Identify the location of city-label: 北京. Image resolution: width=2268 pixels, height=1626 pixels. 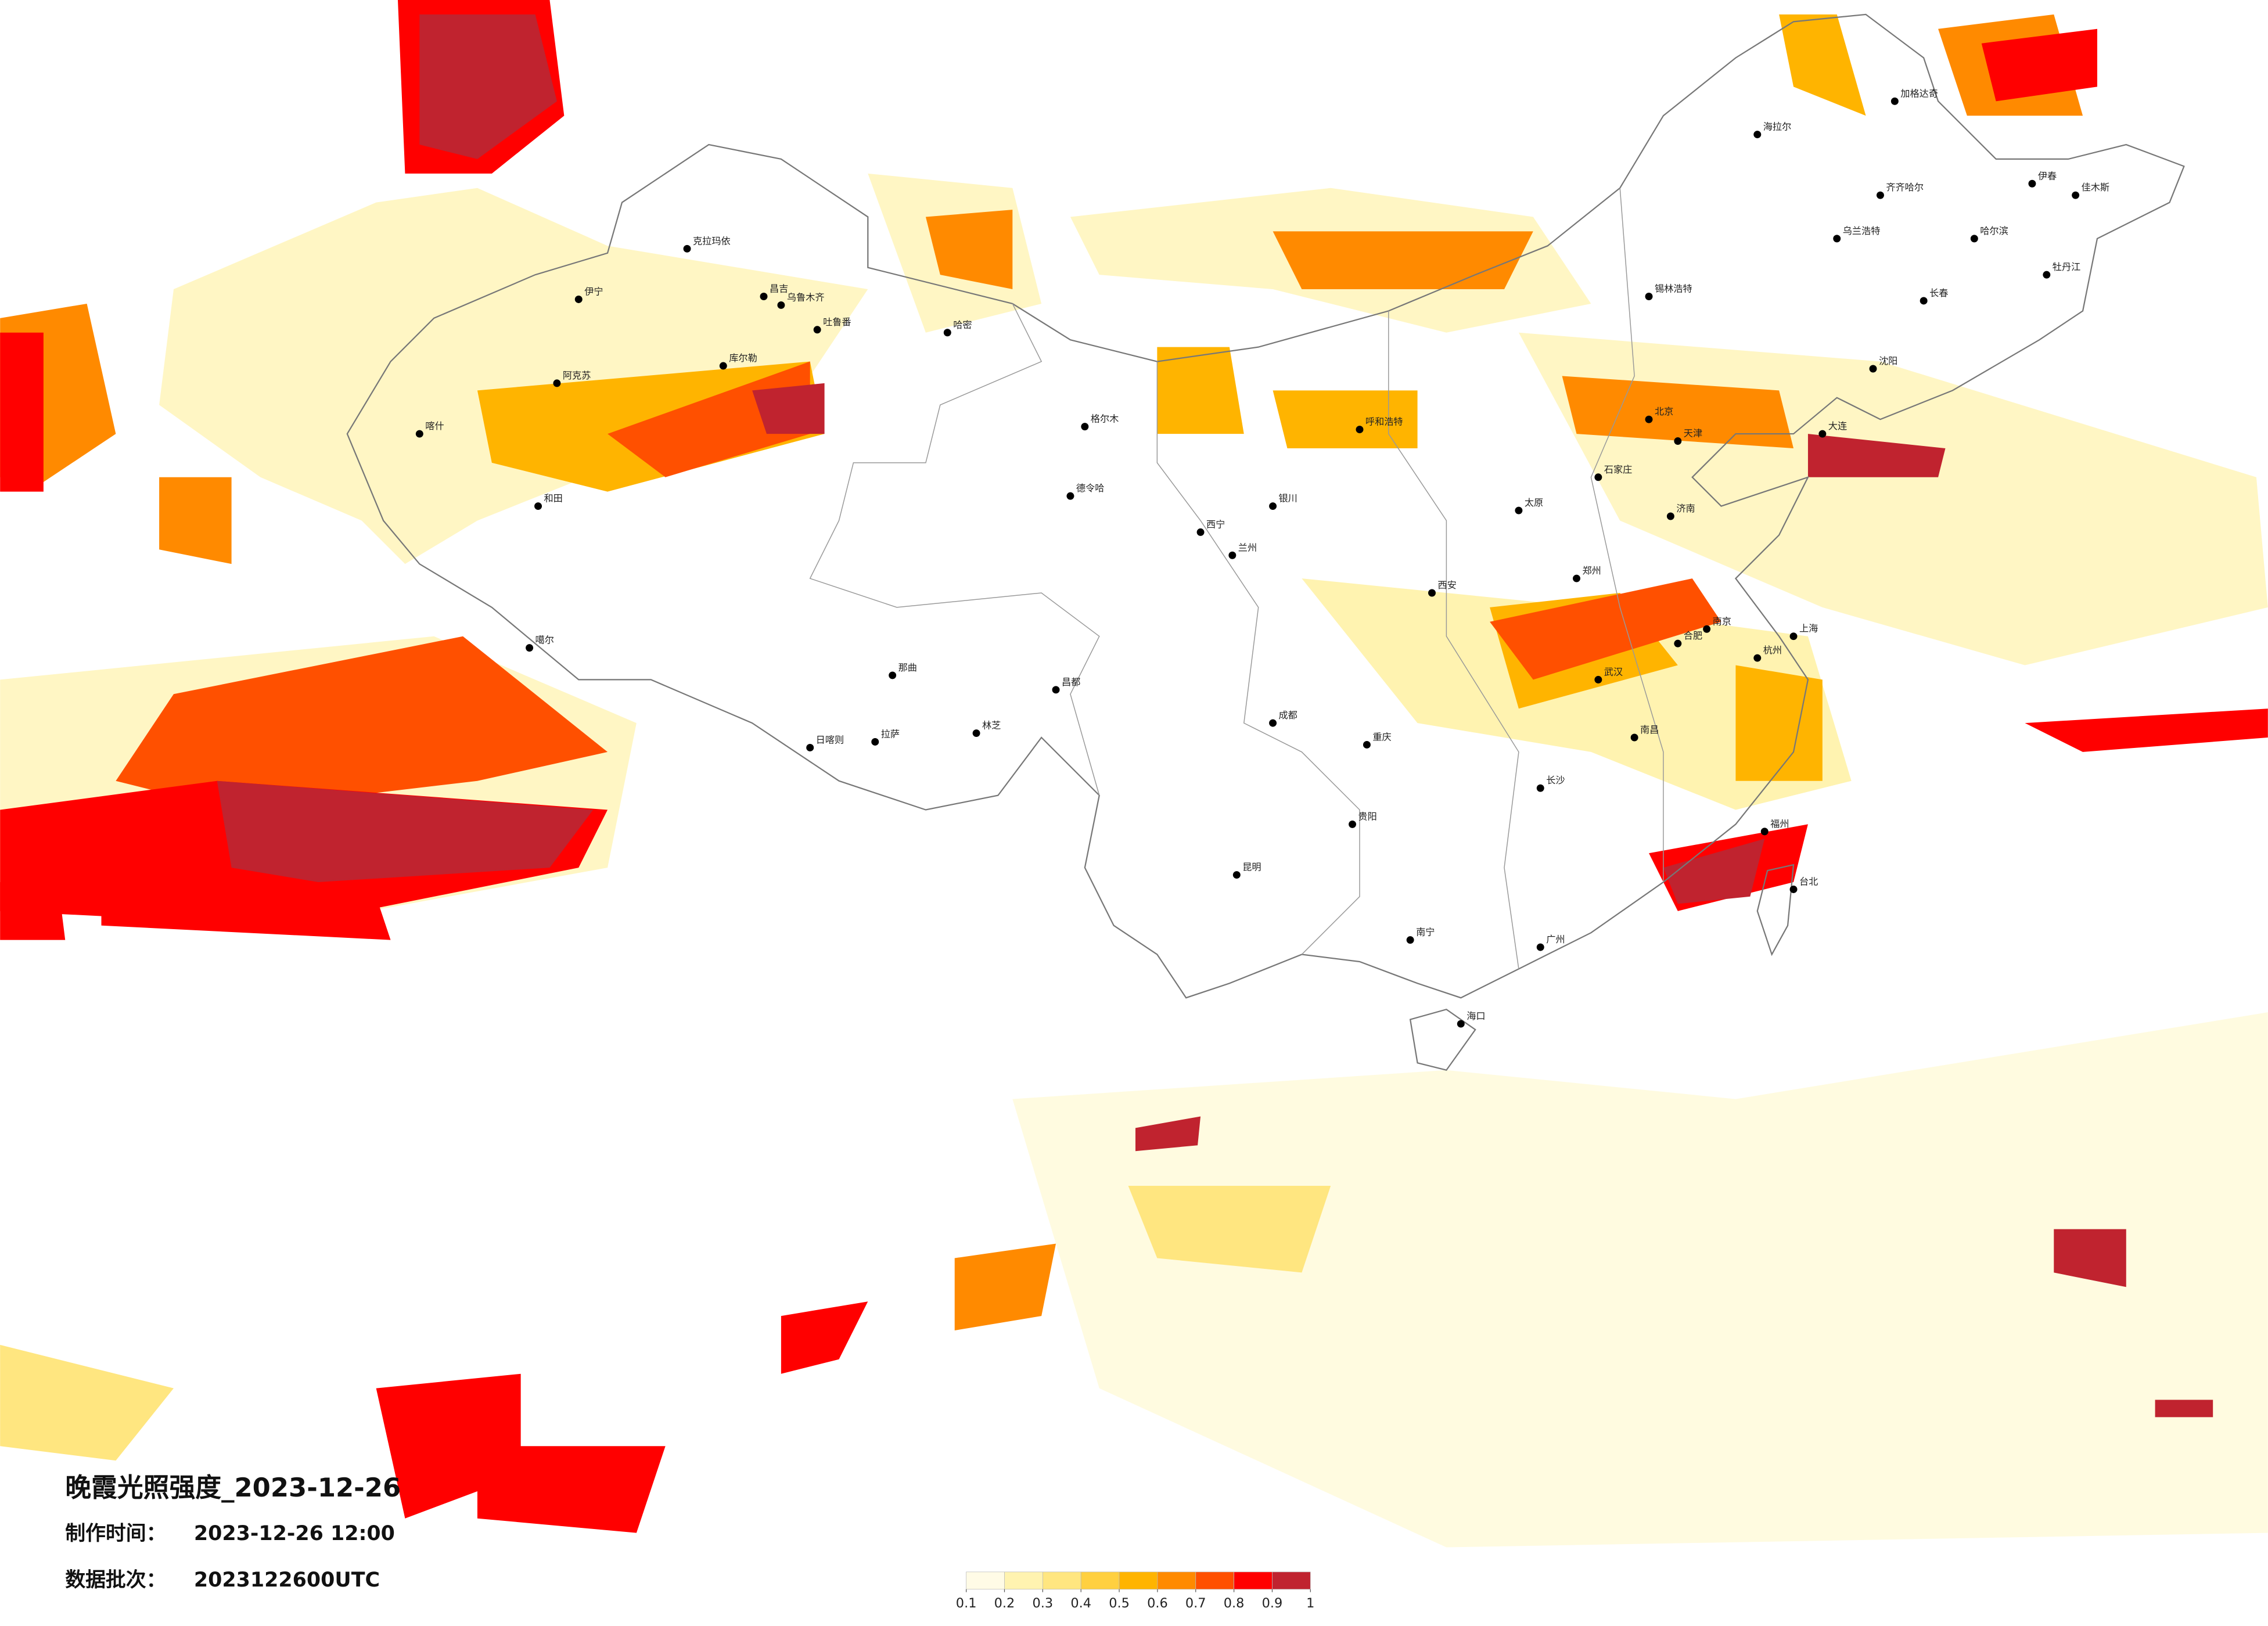
(1664, 412).